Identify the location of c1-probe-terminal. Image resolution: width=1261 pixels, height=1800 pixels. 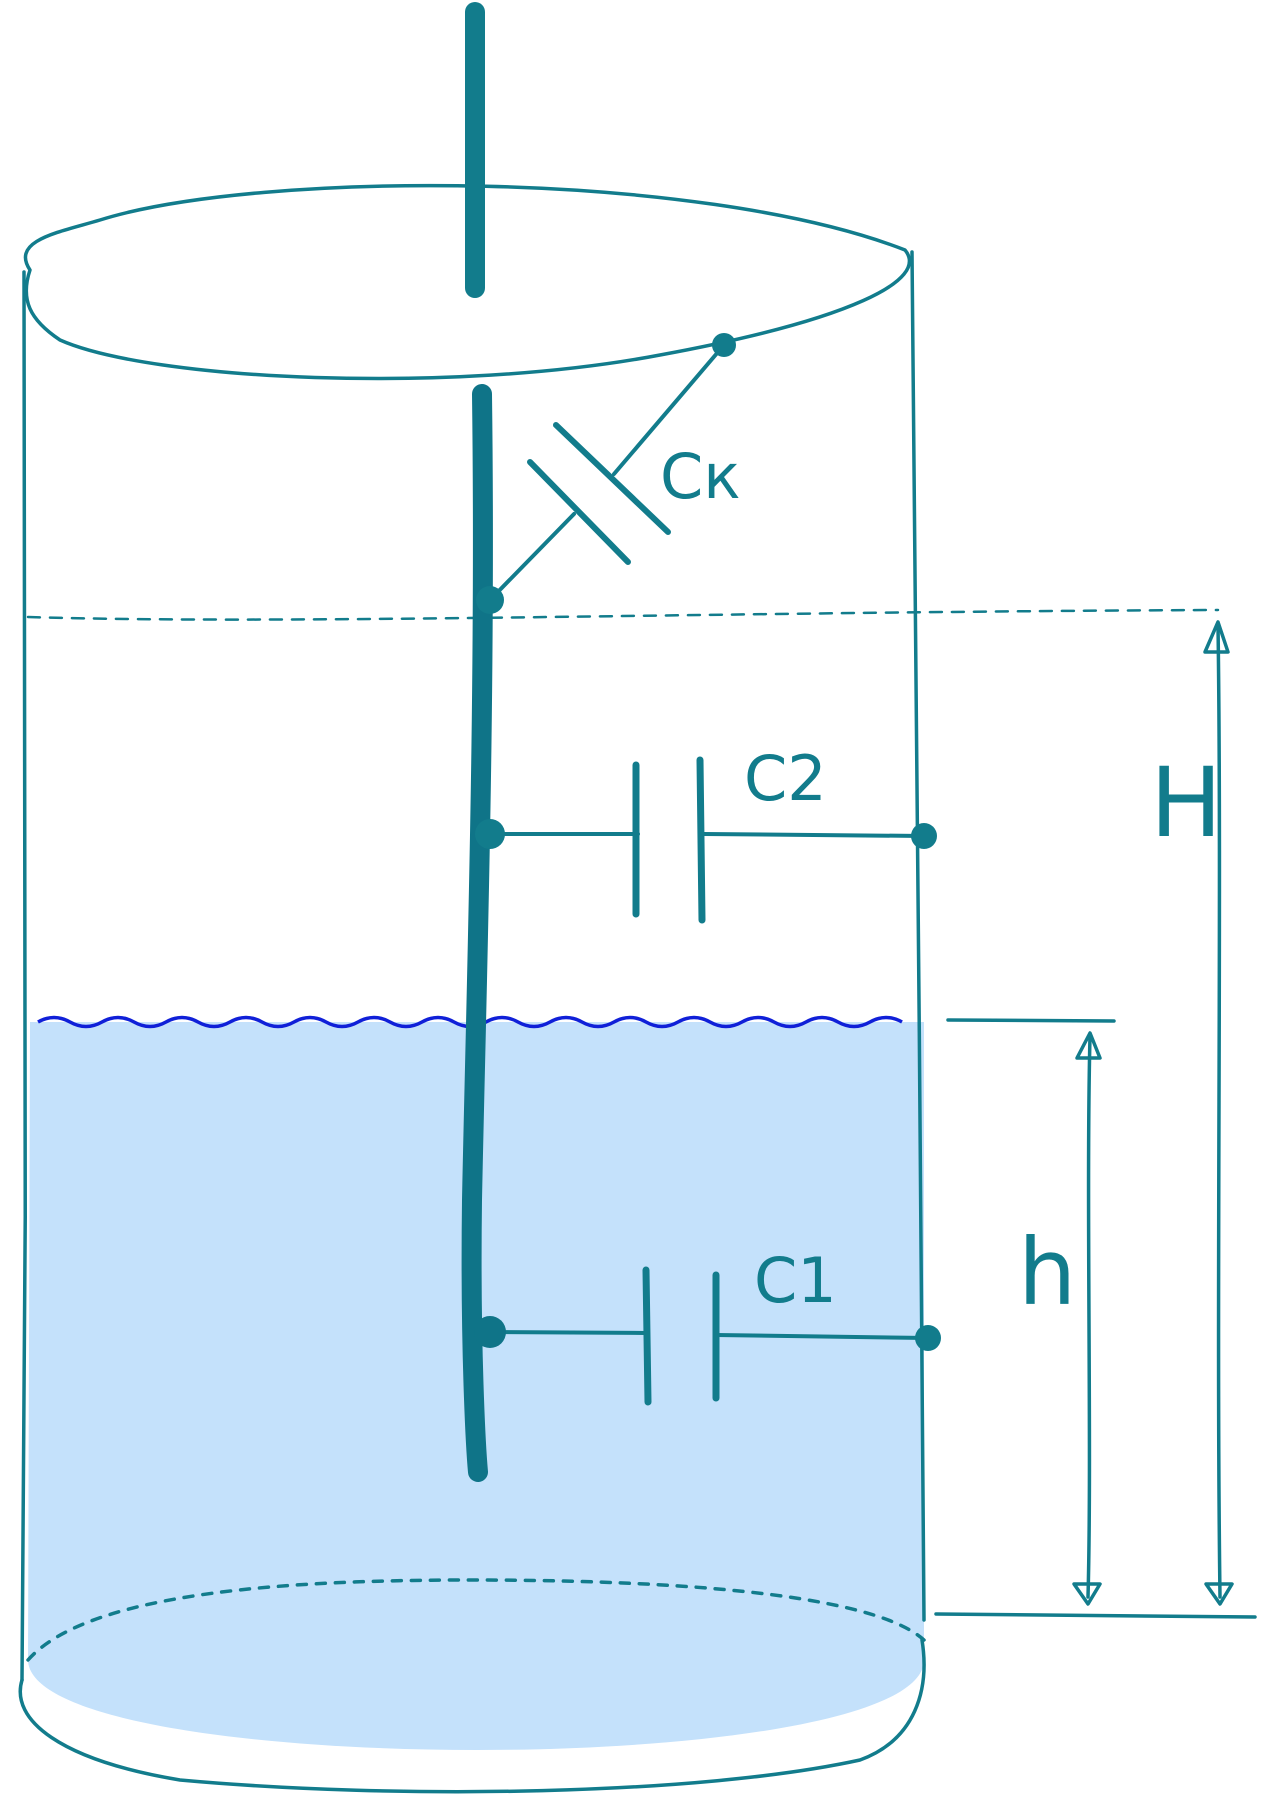
(490, 1332).